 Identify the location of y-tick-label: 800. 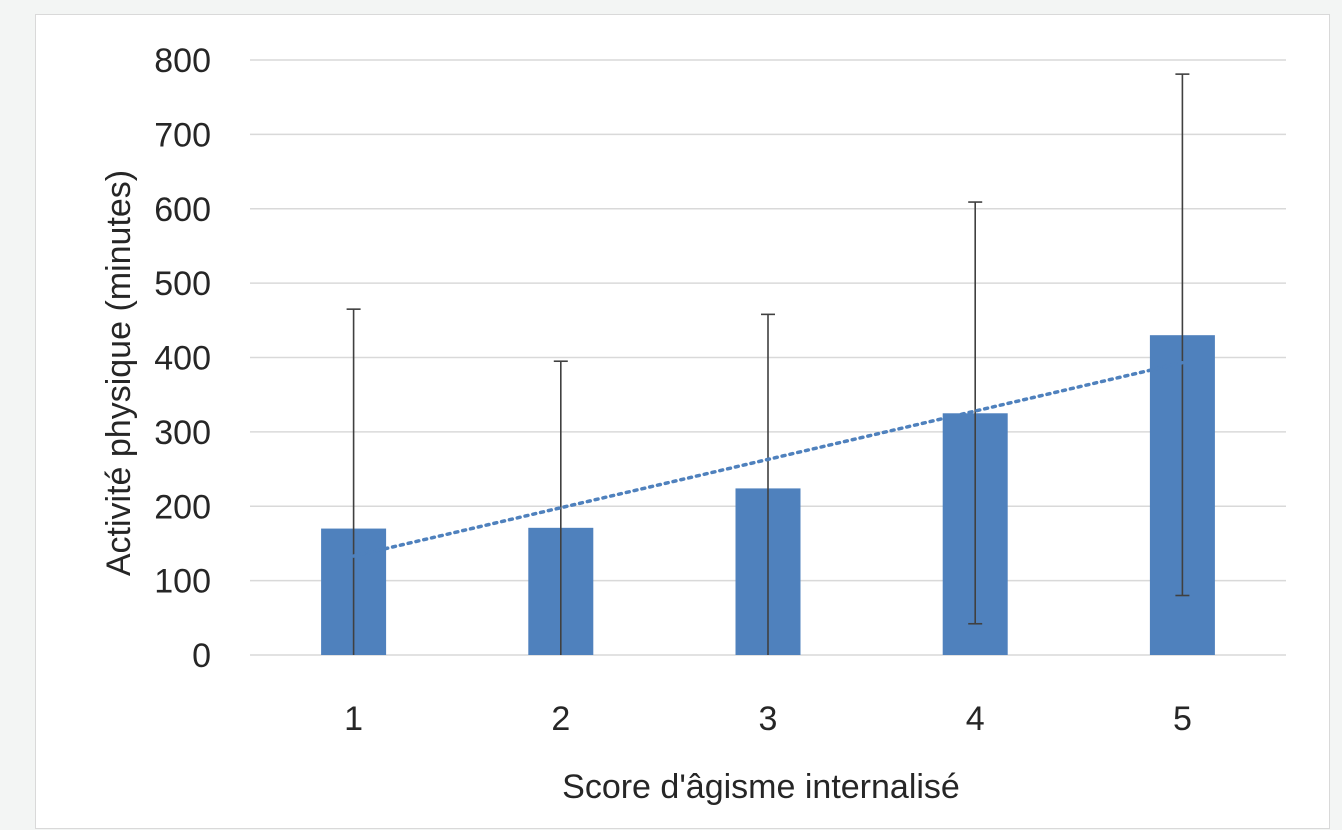
(182, 61).